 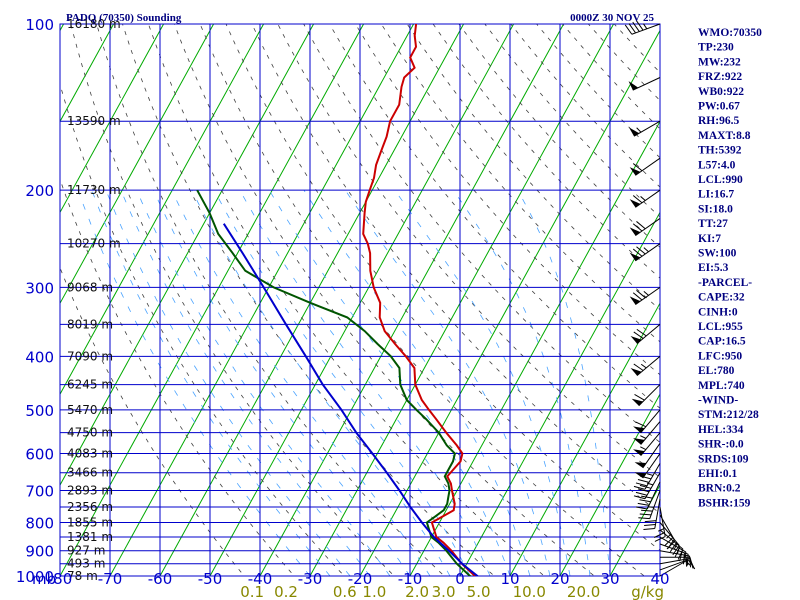 What do you see at coordinates (716, 371) in the screenshot?
I see `index-entry: EL:780` at bounding box center [716, 371].